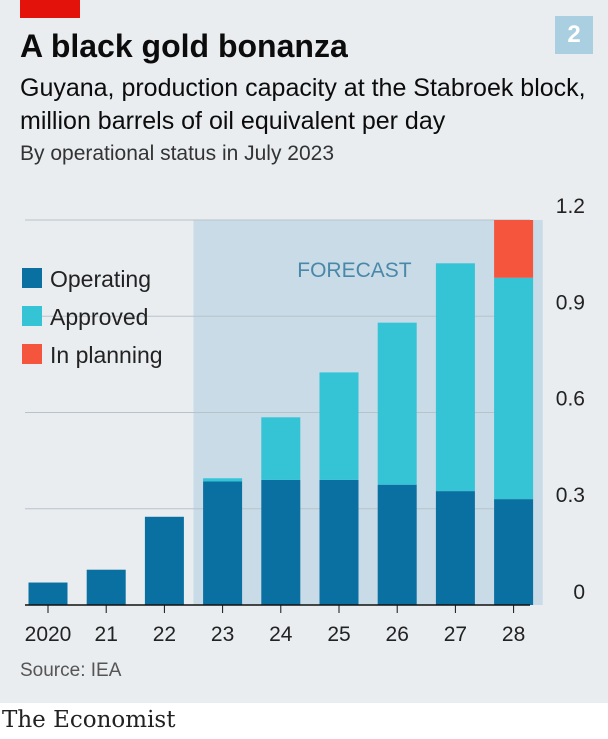  Describe the element at coordinates (222, 634) in the screenshot. I see `x-tick-label: 23` at that location.